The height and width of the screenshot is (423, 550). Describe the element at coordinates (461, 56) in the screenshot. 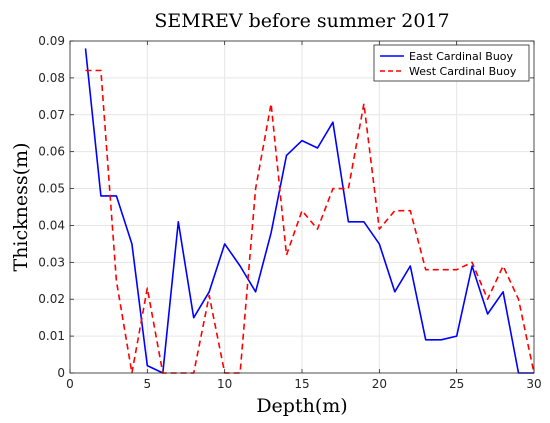

I see `legend-entry: East Cardinal Buoy` at that location.